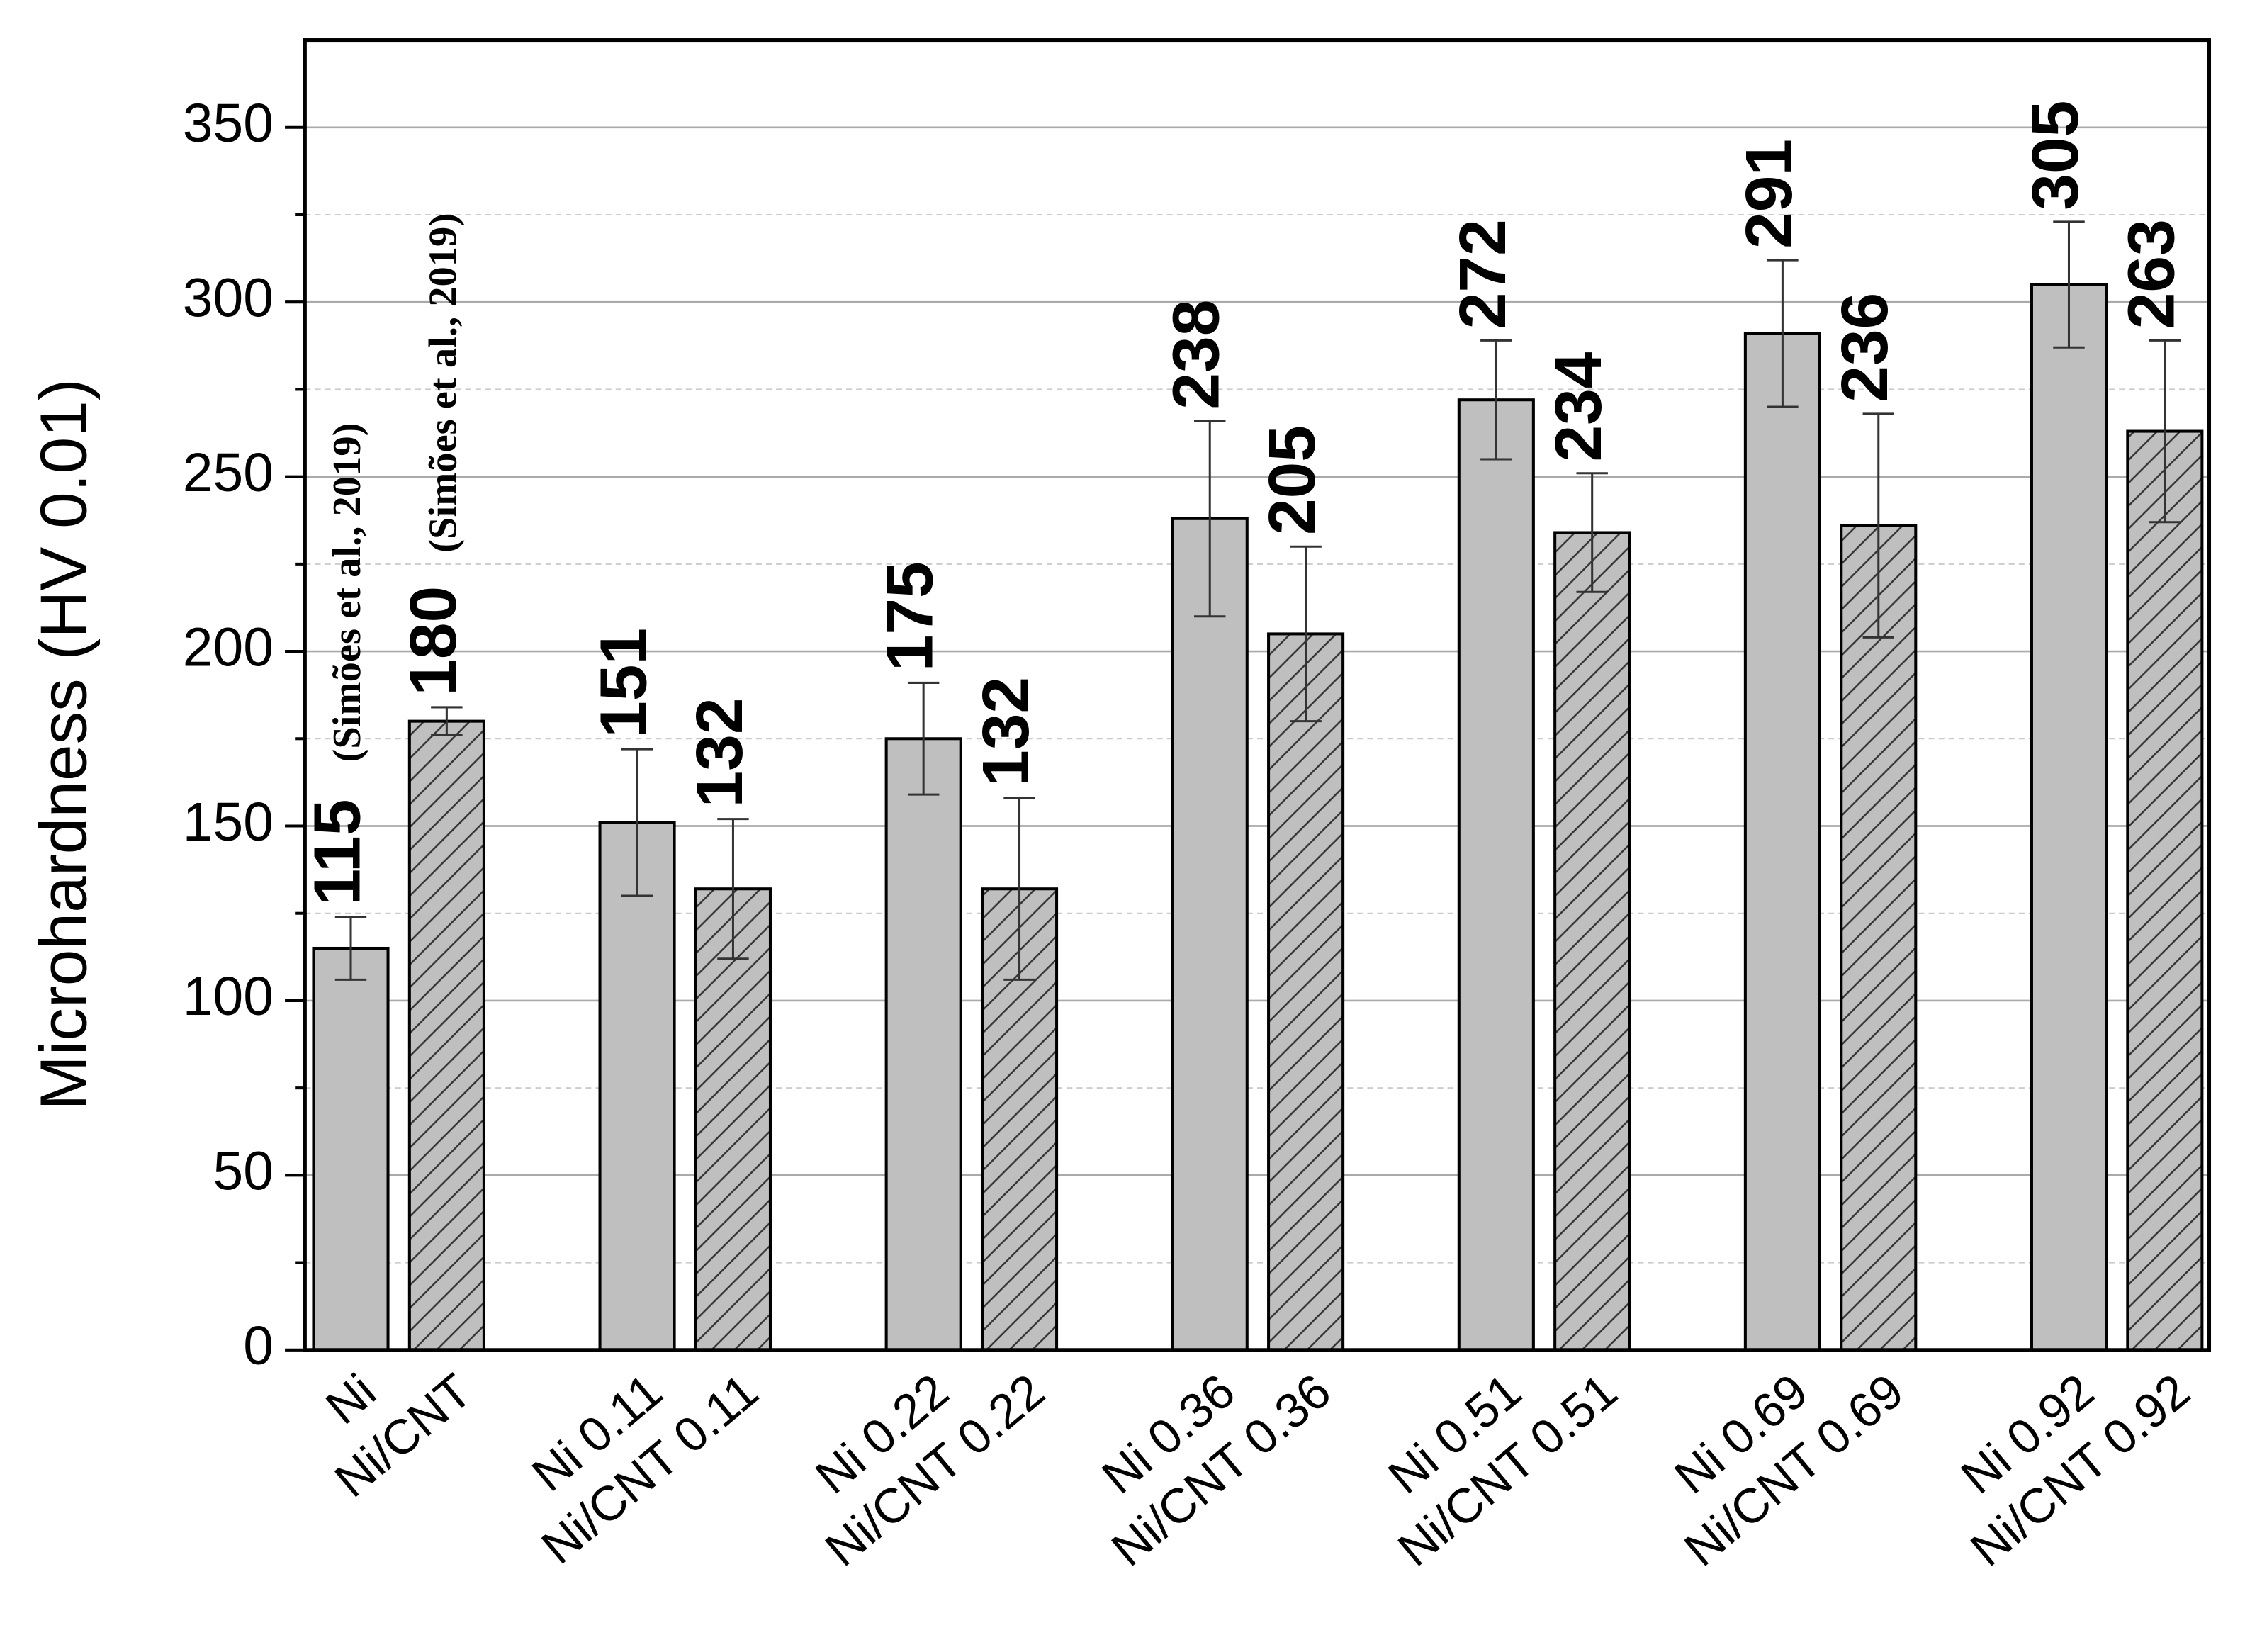  I want to click on data-label: 180, so click(433, 641).